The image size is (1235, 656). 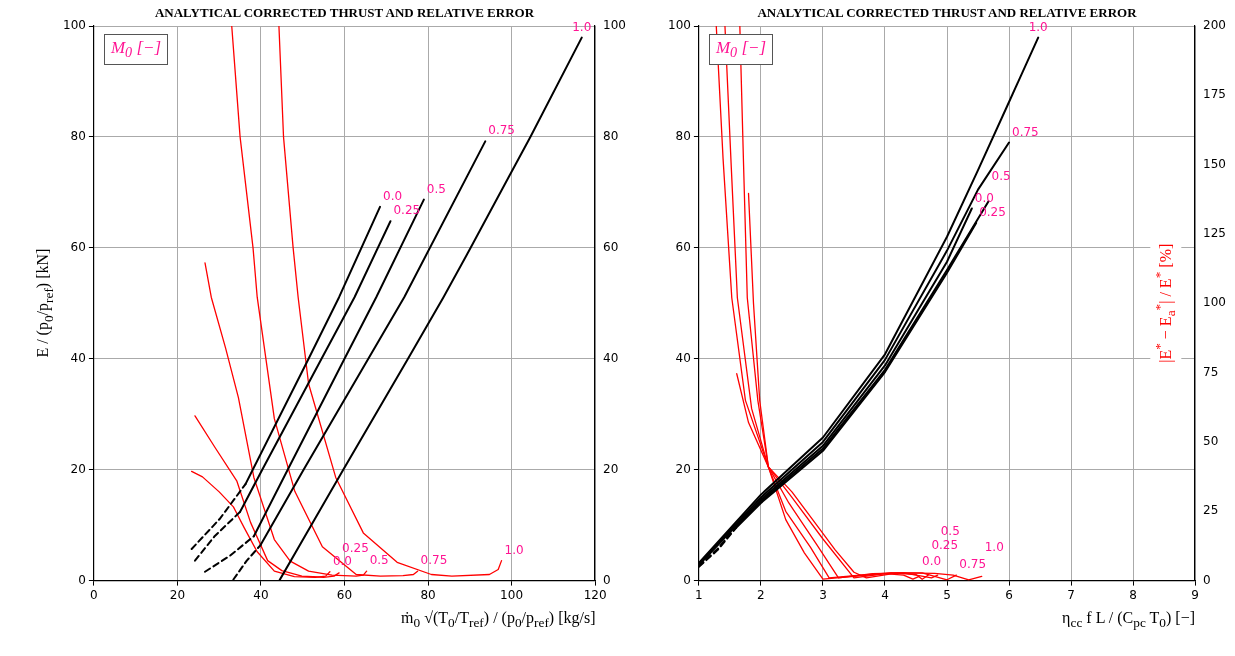 What do you see at coordinates (885, 594) in the screenshot?
I see `x-tick-label: 4` at bounding box center [885, 594].